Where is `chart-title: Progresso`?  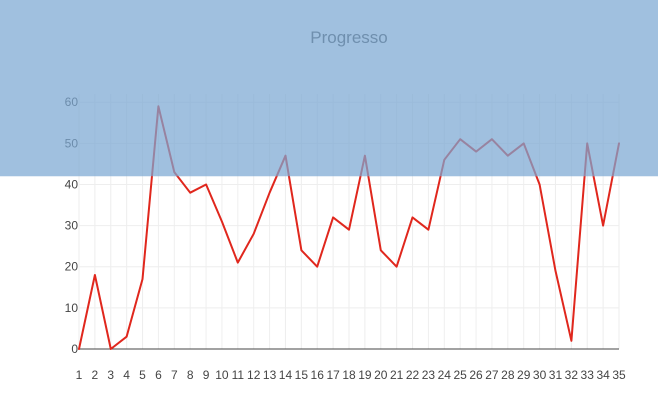 chart-title: Progresso is located at coordinates (348, 37).